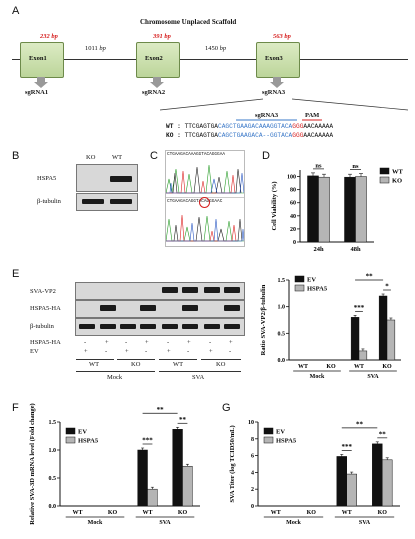 This screenshot has height=539, width=415. Describe the element at coordinates (282, 281) in the screenshot. I see `y-tick-label: 1.5` at that location.